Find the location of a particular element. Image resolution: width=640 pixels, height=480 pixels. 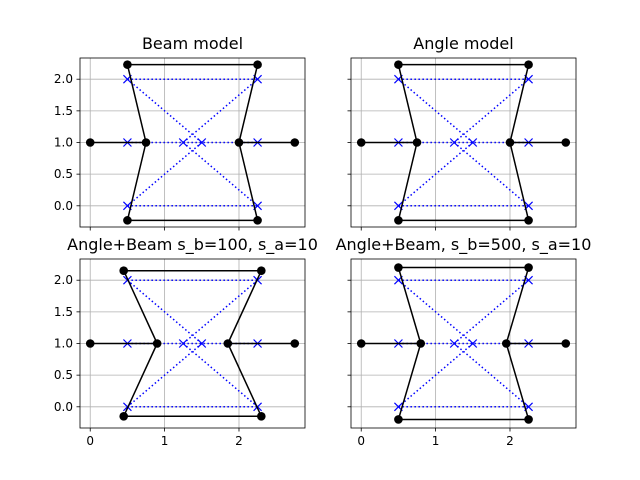

subplot-title: Angle+Beam s_b=100, s_a=10 is located at coordinates (192, 245).